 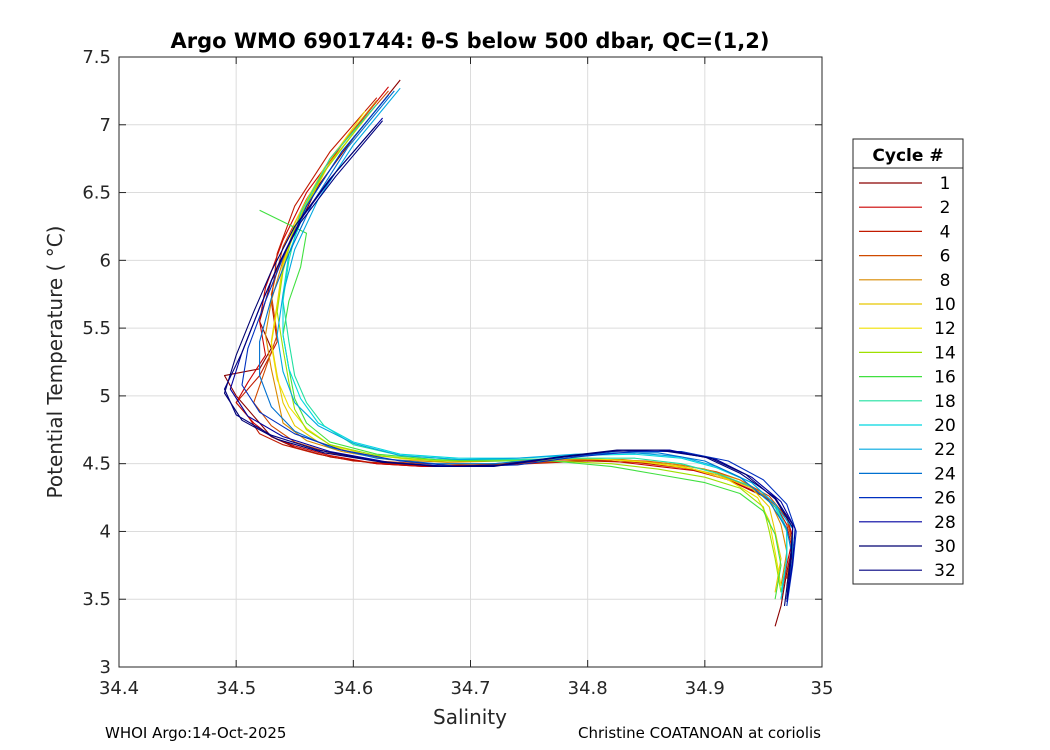 I want to click on legend-label-cycle-10: 10, so click(x=945, y=305).